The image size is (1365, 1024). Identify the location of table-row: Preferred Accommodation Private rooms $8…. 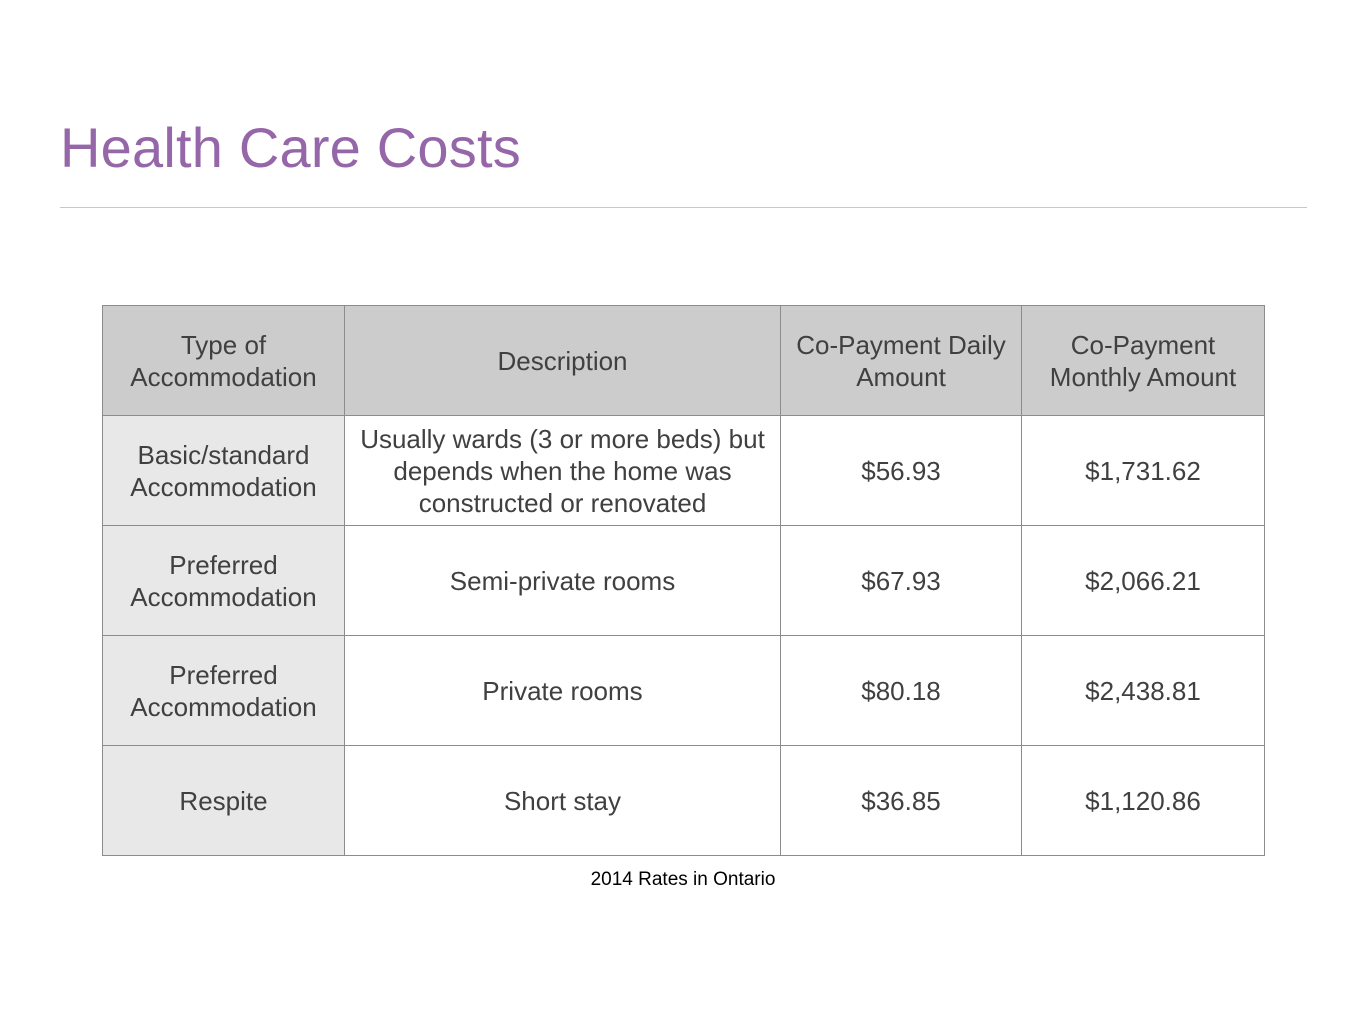
(683, 690).